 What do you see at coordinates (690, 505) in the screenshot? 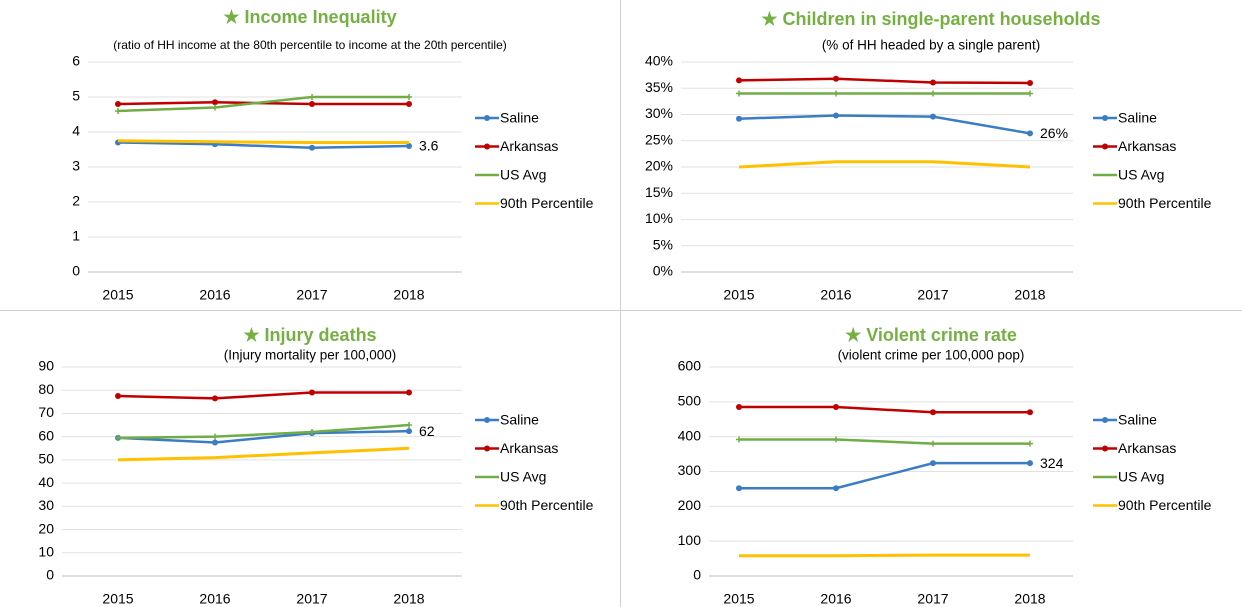
I see `y-tick-label: 200` at bounding box center [690, 505].